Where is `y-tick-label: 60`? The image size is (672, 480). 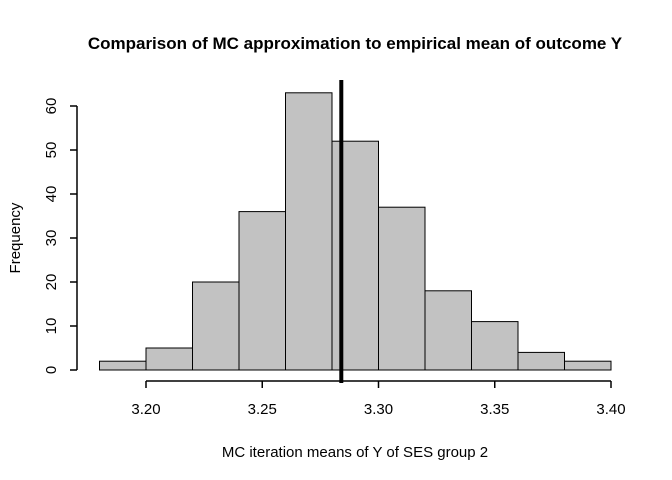
y-tick-label: 60 is located at coordinates (51, 106).